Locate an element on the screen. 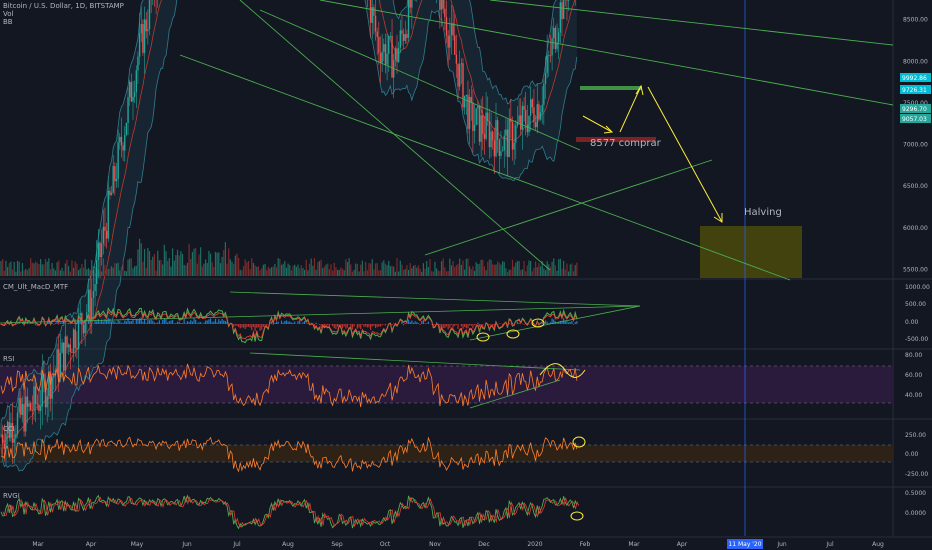  macd-tick-label: 0.00 is located at coordinates (912, 322).